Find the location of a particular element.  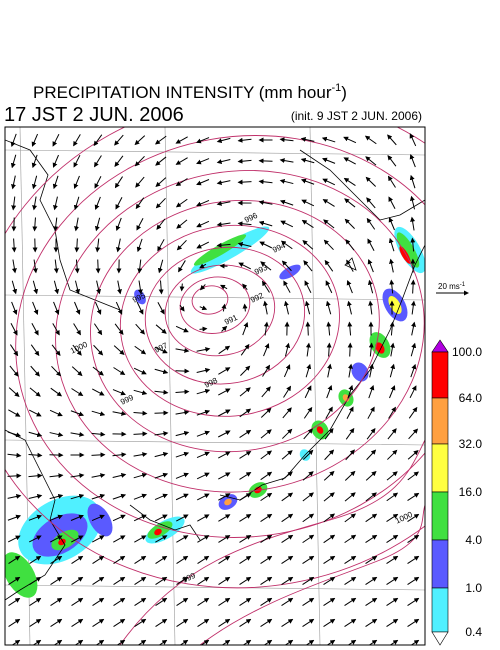

rain-area is located at coordinates (405, 255).